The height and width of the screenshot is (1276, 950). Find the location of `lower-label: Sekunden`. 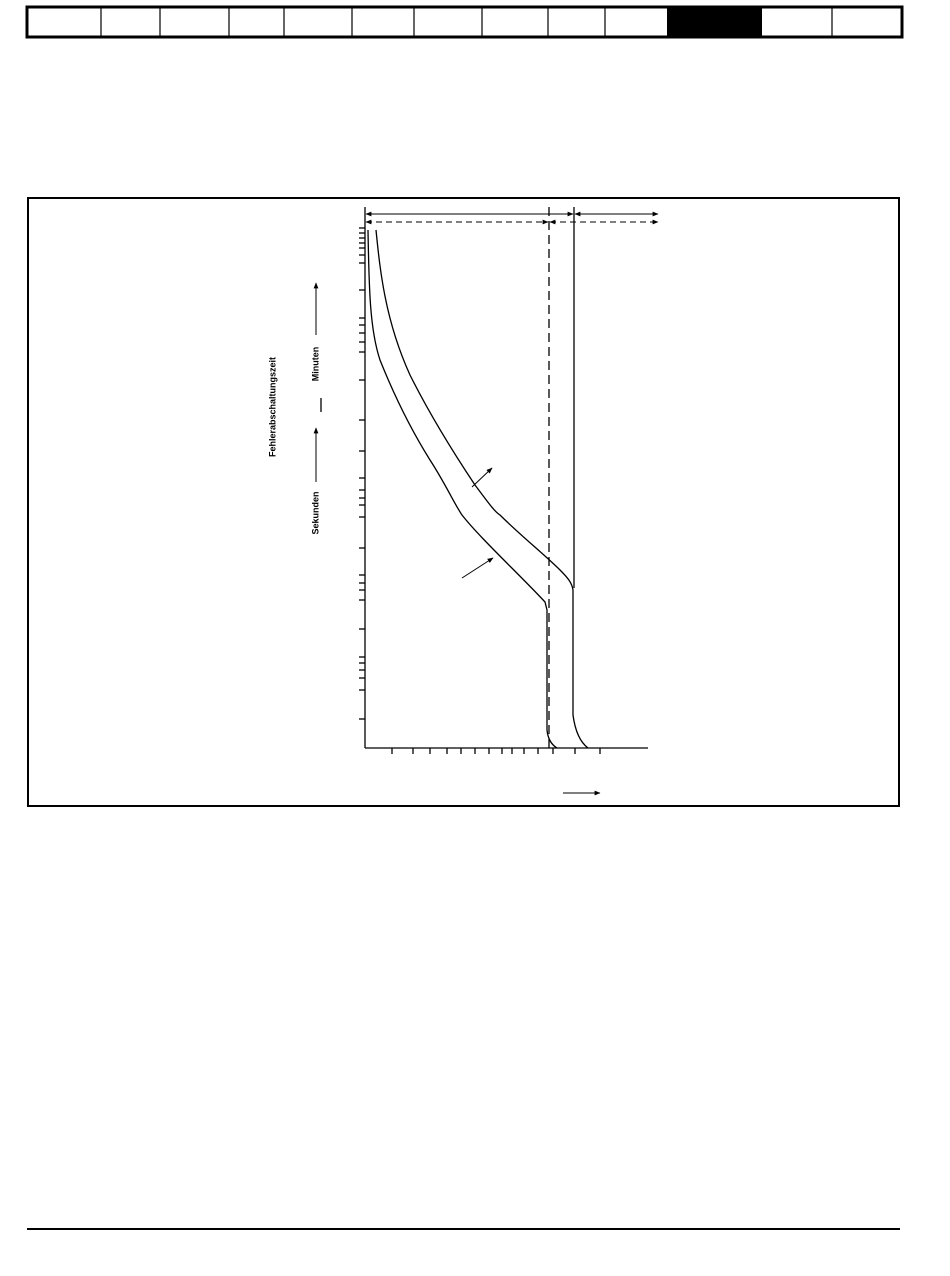

lower-label: Sekunden is located at coordinates (315, 512).